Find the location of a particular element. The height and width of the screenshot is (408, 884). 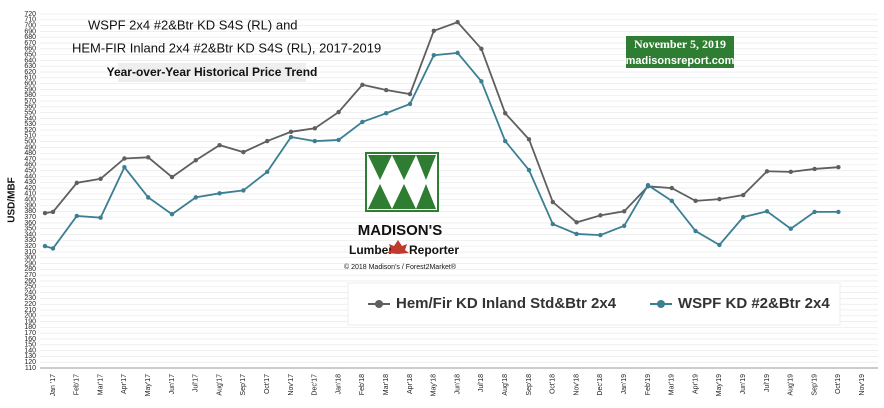

x-tick-label: May'17 is located at coordinates (148, 385).